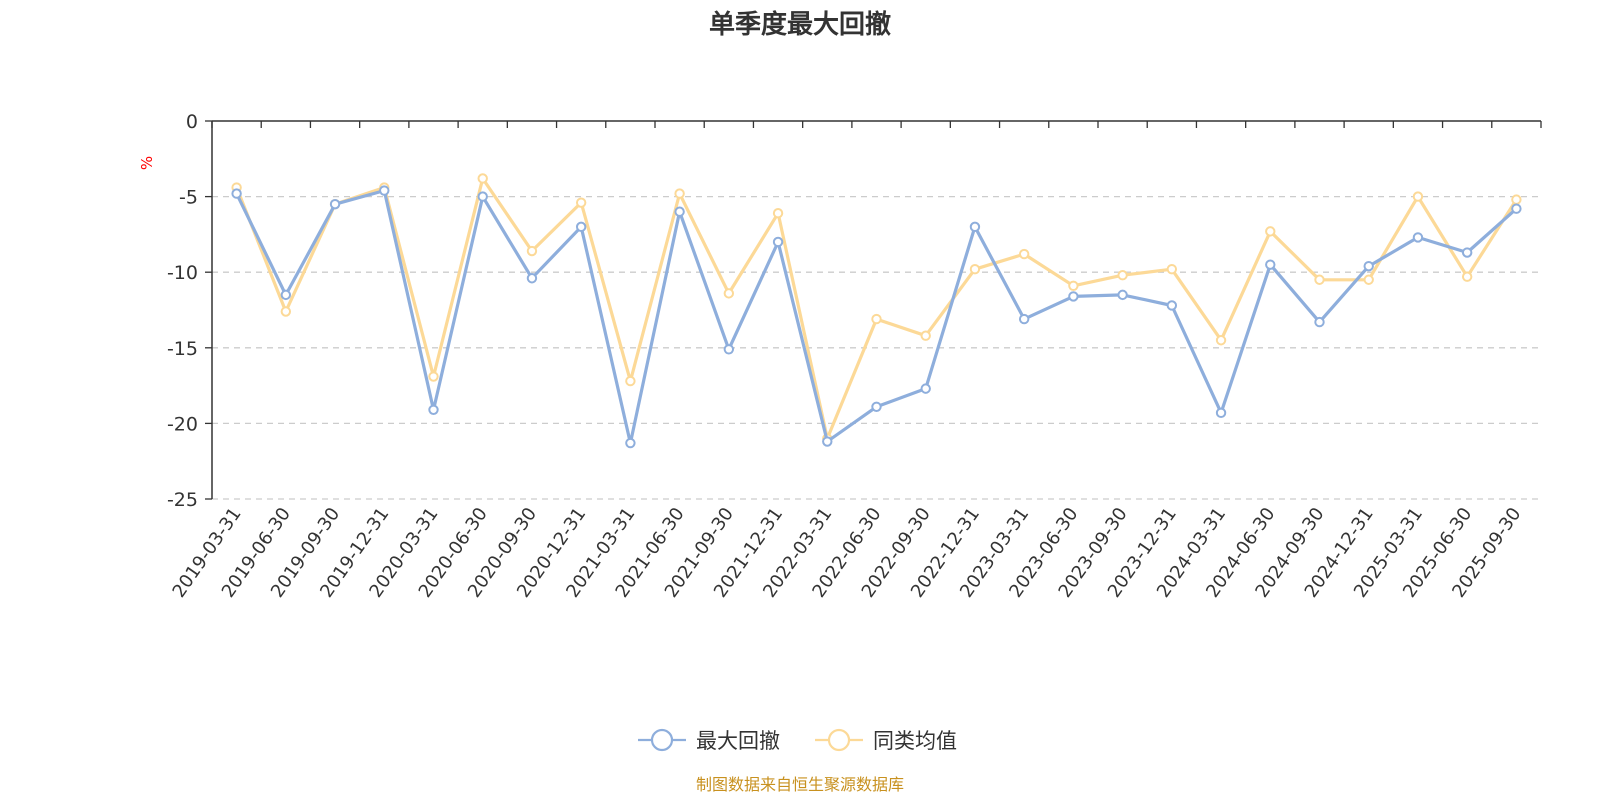 The image size is (1600, 800). Describe the element at coordinates (182, 273) in the screenshot. I see `y-tick-label: -10` at that location.